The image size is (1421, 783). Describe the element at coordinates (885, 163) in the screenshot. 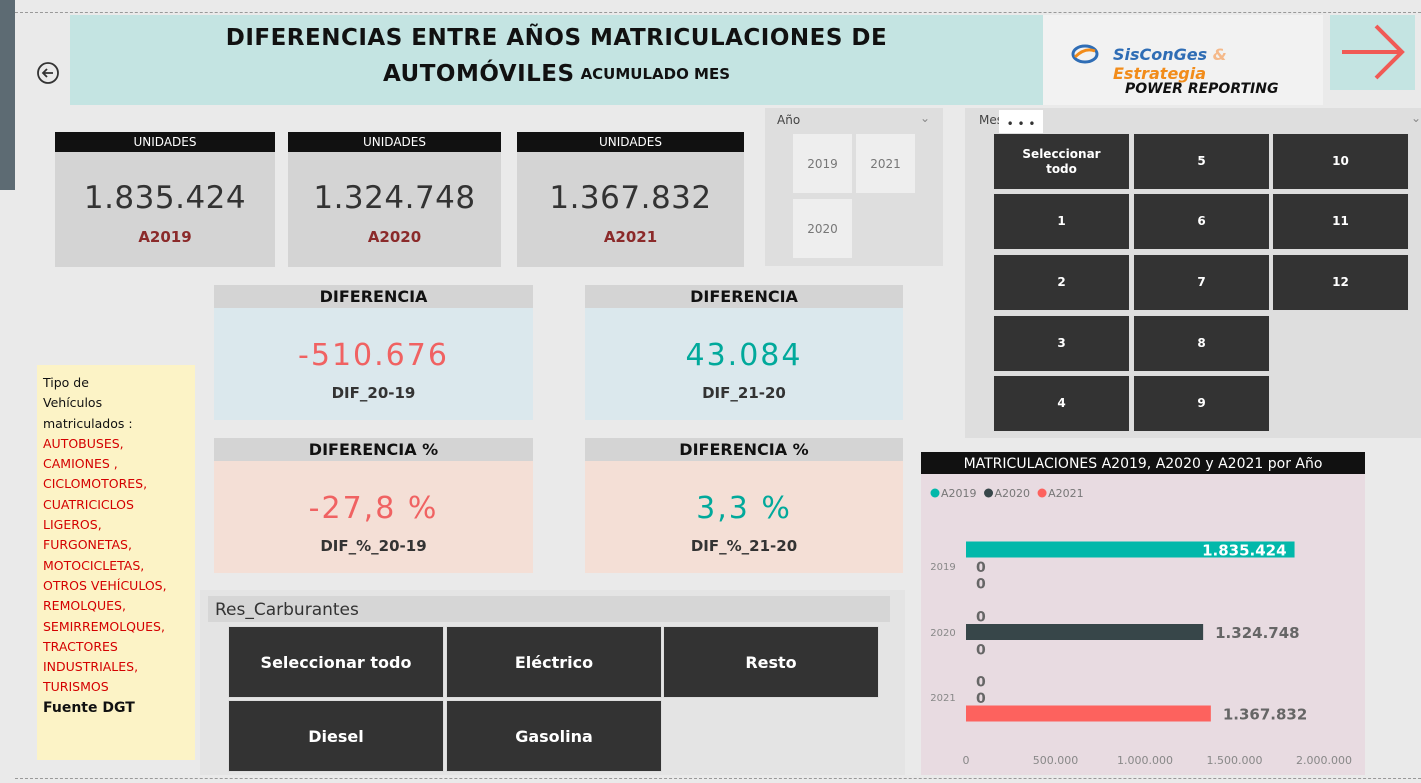

I see `year-option: 2021` at that location.